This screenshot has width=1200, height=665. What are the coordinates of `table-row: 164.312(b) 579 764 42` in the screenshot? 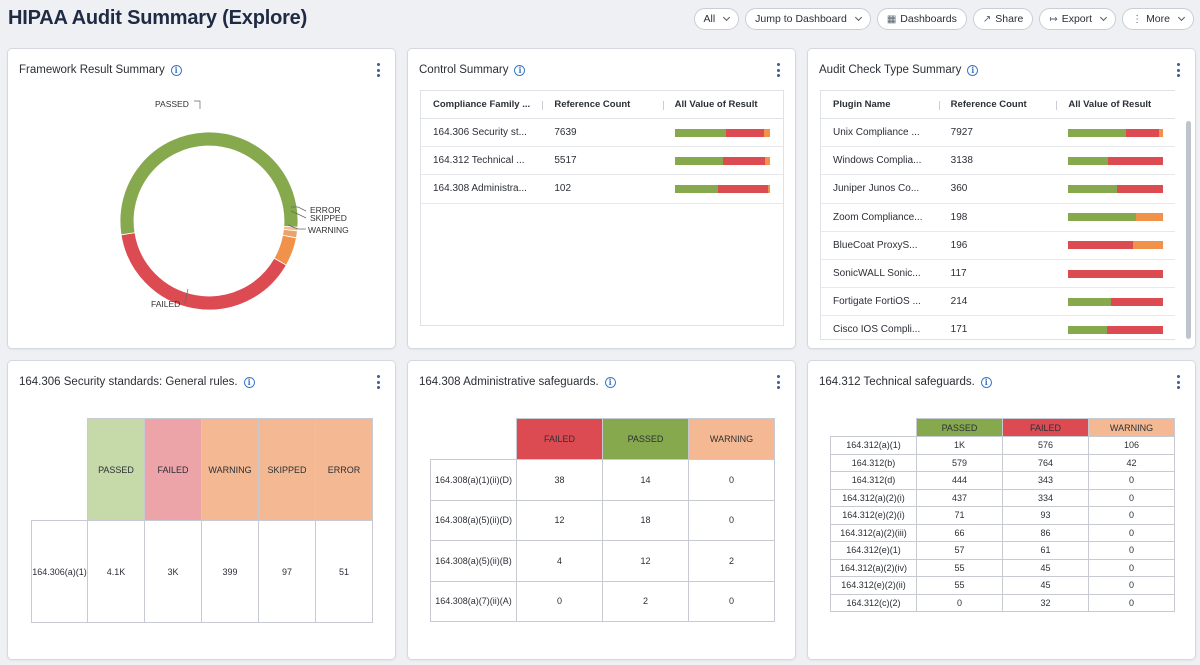 It's located at (1002, 462).